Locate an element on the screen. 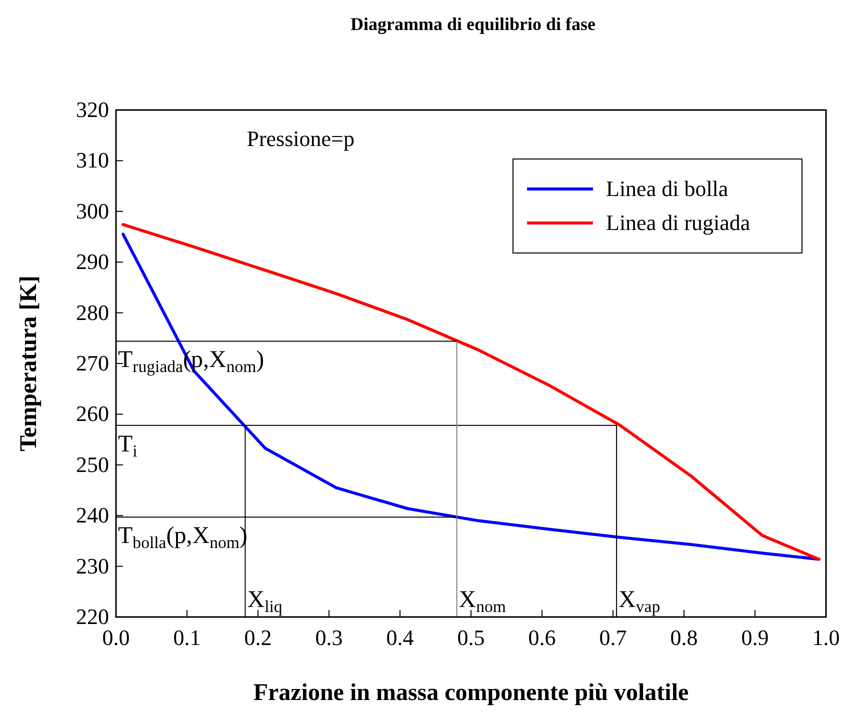  y-tick-label: 320 is located at coordinates (92, 109).